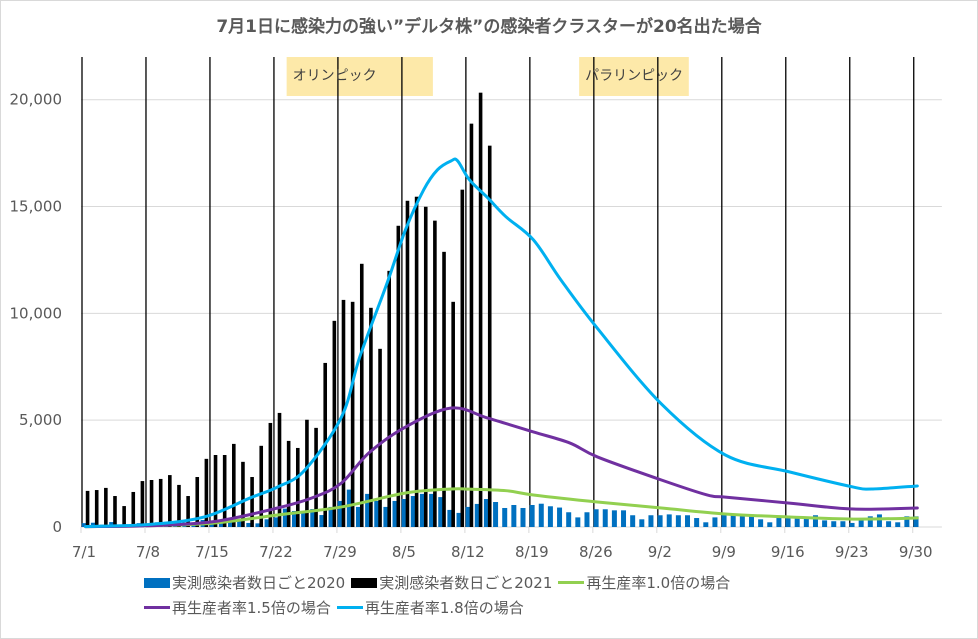 This screenshot has width=978, height=639. I want to click on annotation-box, so click(359, 76).